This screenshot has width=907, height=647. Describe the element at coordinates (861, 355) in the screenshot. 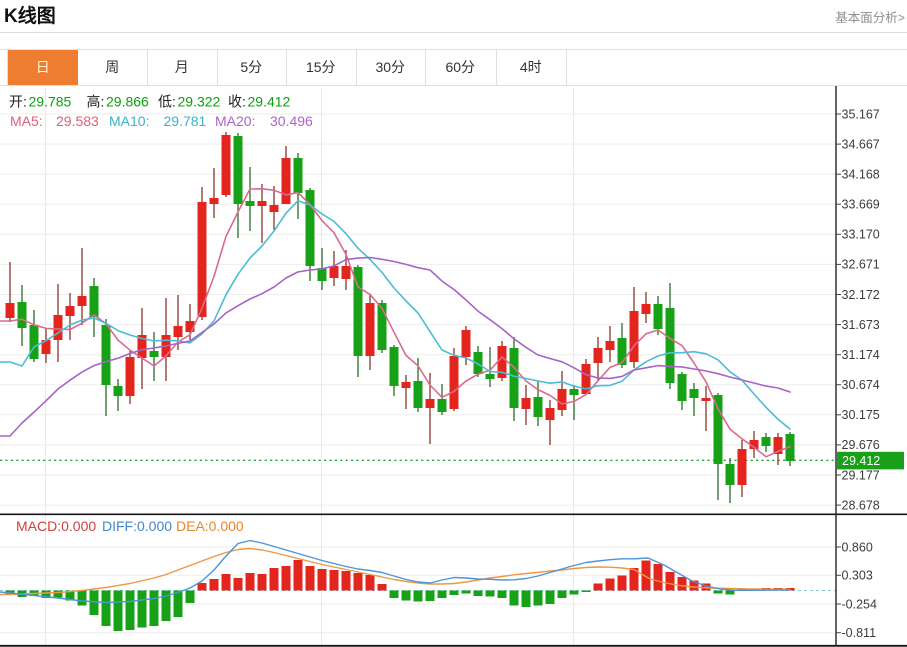

I see `svg-text: 31.174` at that location.